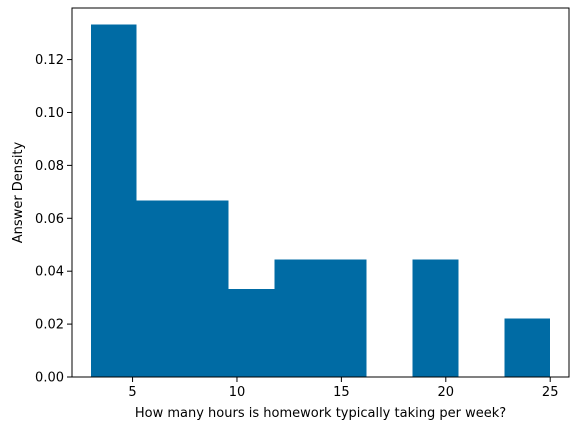 This screenshot has height=434, width=582. Describe the element at coordinates (446, 392) in the screenshot. I see `x-tick-label: 20` at that location.